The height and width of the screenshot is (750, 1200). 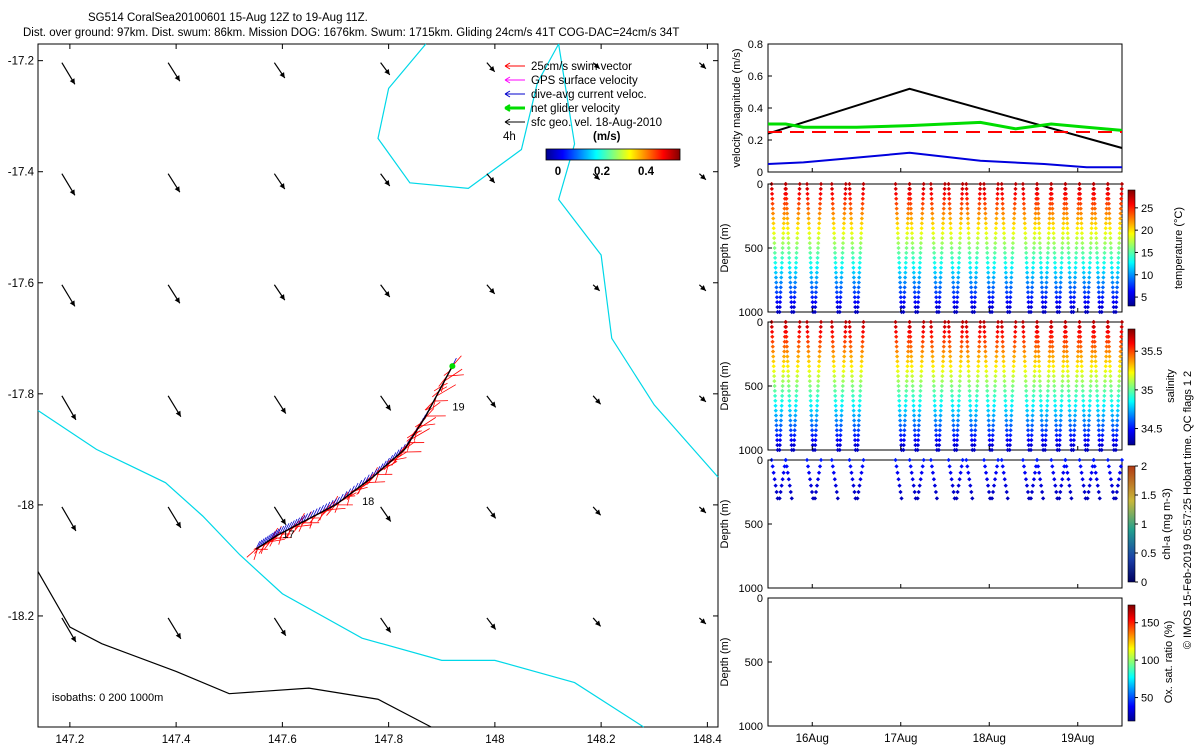 I want to click on time-tick-label: 19Aug, so click(x=1077, y=739).